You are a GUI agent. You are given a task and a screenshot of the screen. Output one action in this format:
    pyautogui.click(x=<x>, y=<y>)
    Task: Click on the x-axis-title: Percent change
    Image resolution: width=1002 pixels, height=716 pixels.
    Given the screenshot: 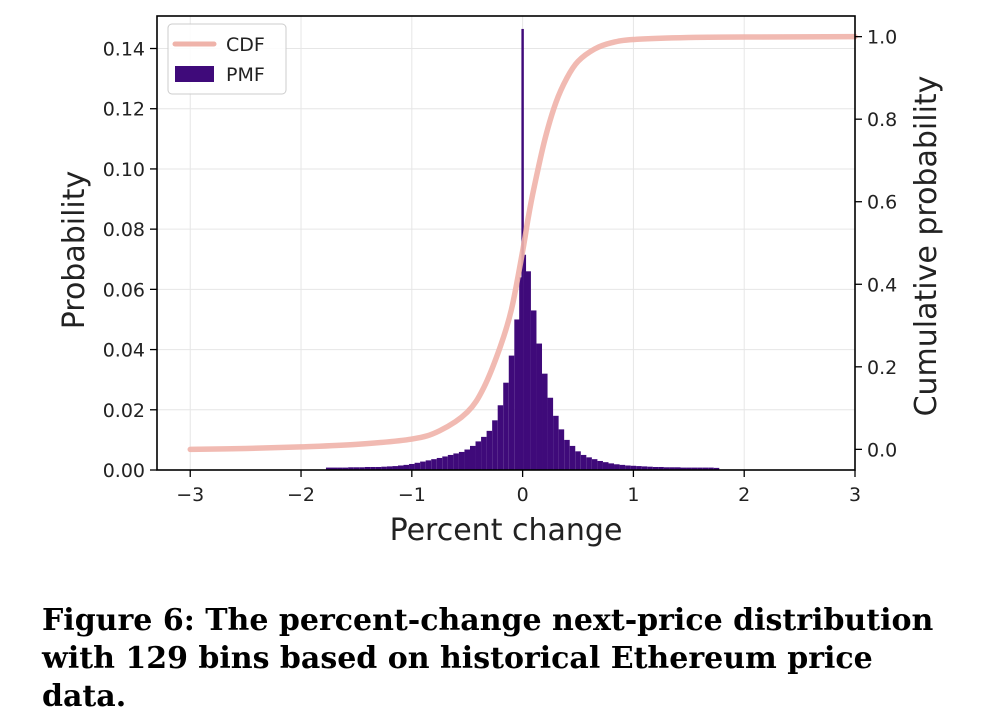 What is the action you would take?
    pyautogui.click(x=506, y=530)
    